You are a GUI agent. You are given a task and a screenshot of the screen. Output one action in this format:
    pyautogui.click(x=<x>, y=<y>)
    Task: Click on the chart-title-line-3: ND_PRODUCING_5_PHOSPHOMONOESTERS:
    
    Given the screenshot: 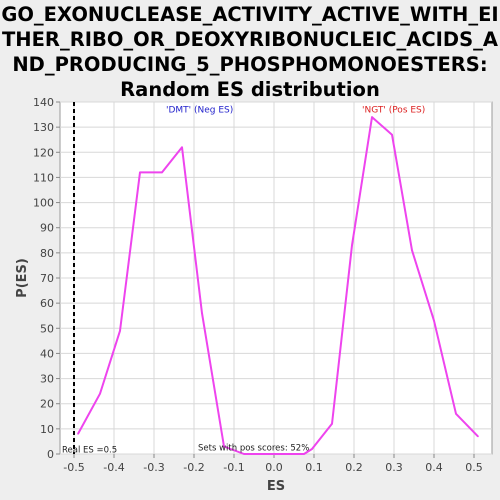 What is the action you would take?
    pyautogui.click(x=250, y=64)
    